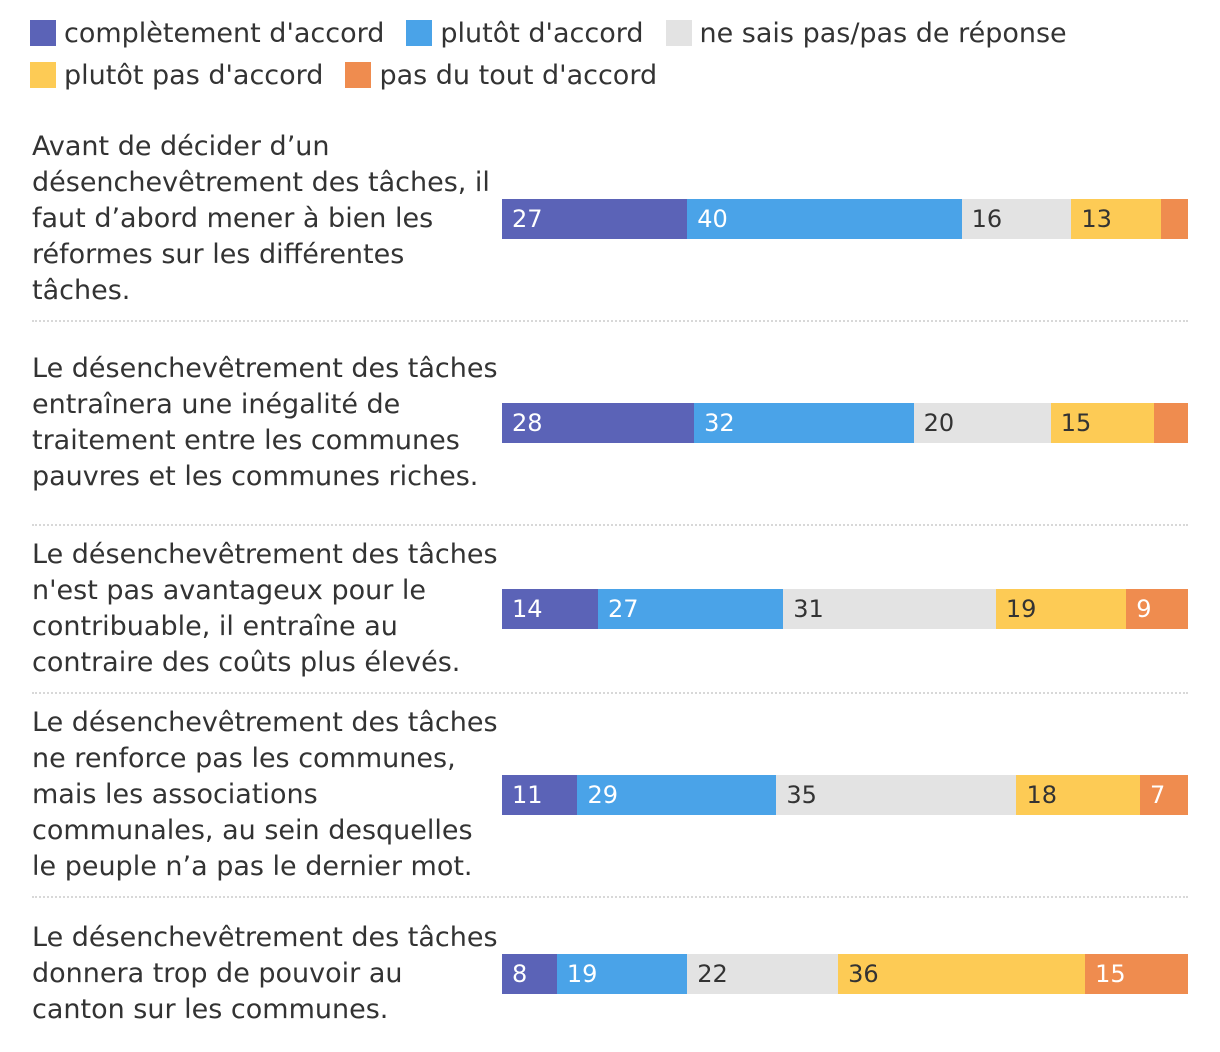 Image resolution: width=1220 pixels, height=1052 pixels. What do you see at coordinates (550, 609) in the screenshot?
I see `bar-segment: 14` at bounding box center [550, 609].